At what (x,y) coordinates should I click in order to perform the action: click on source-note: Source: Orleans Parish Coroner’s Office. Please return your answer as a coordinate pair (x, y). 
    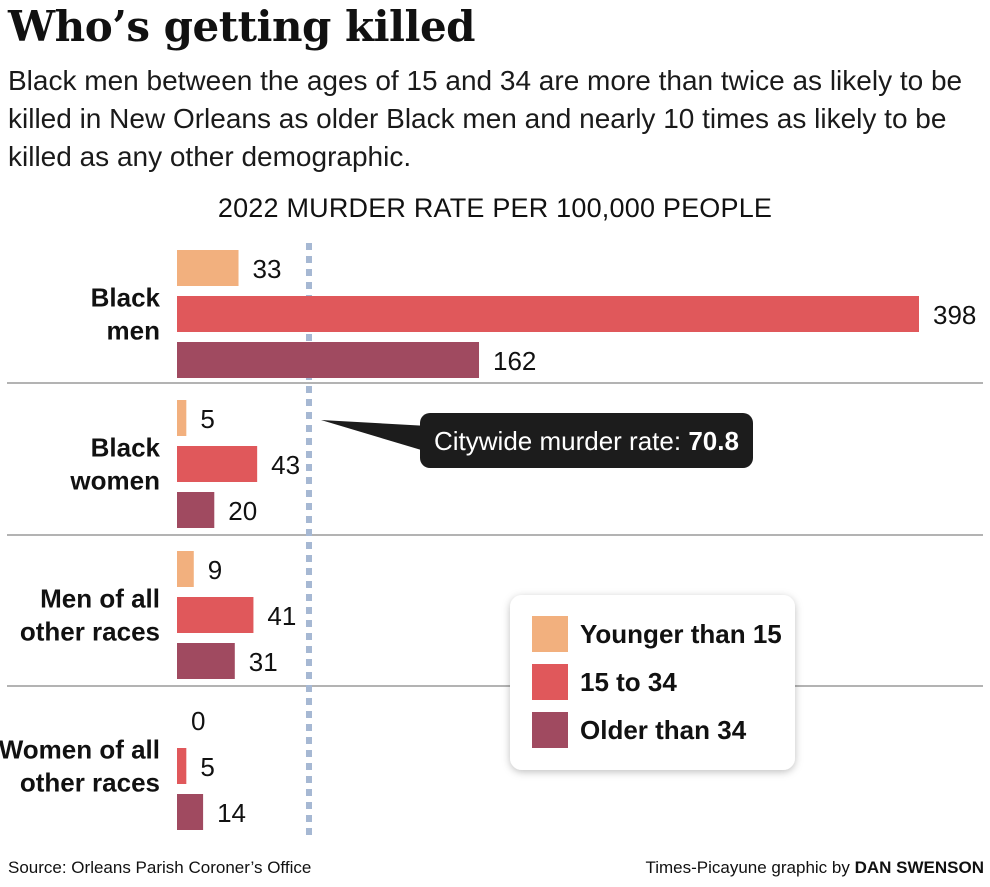
    Looking at the image, I should click on (160, 867).